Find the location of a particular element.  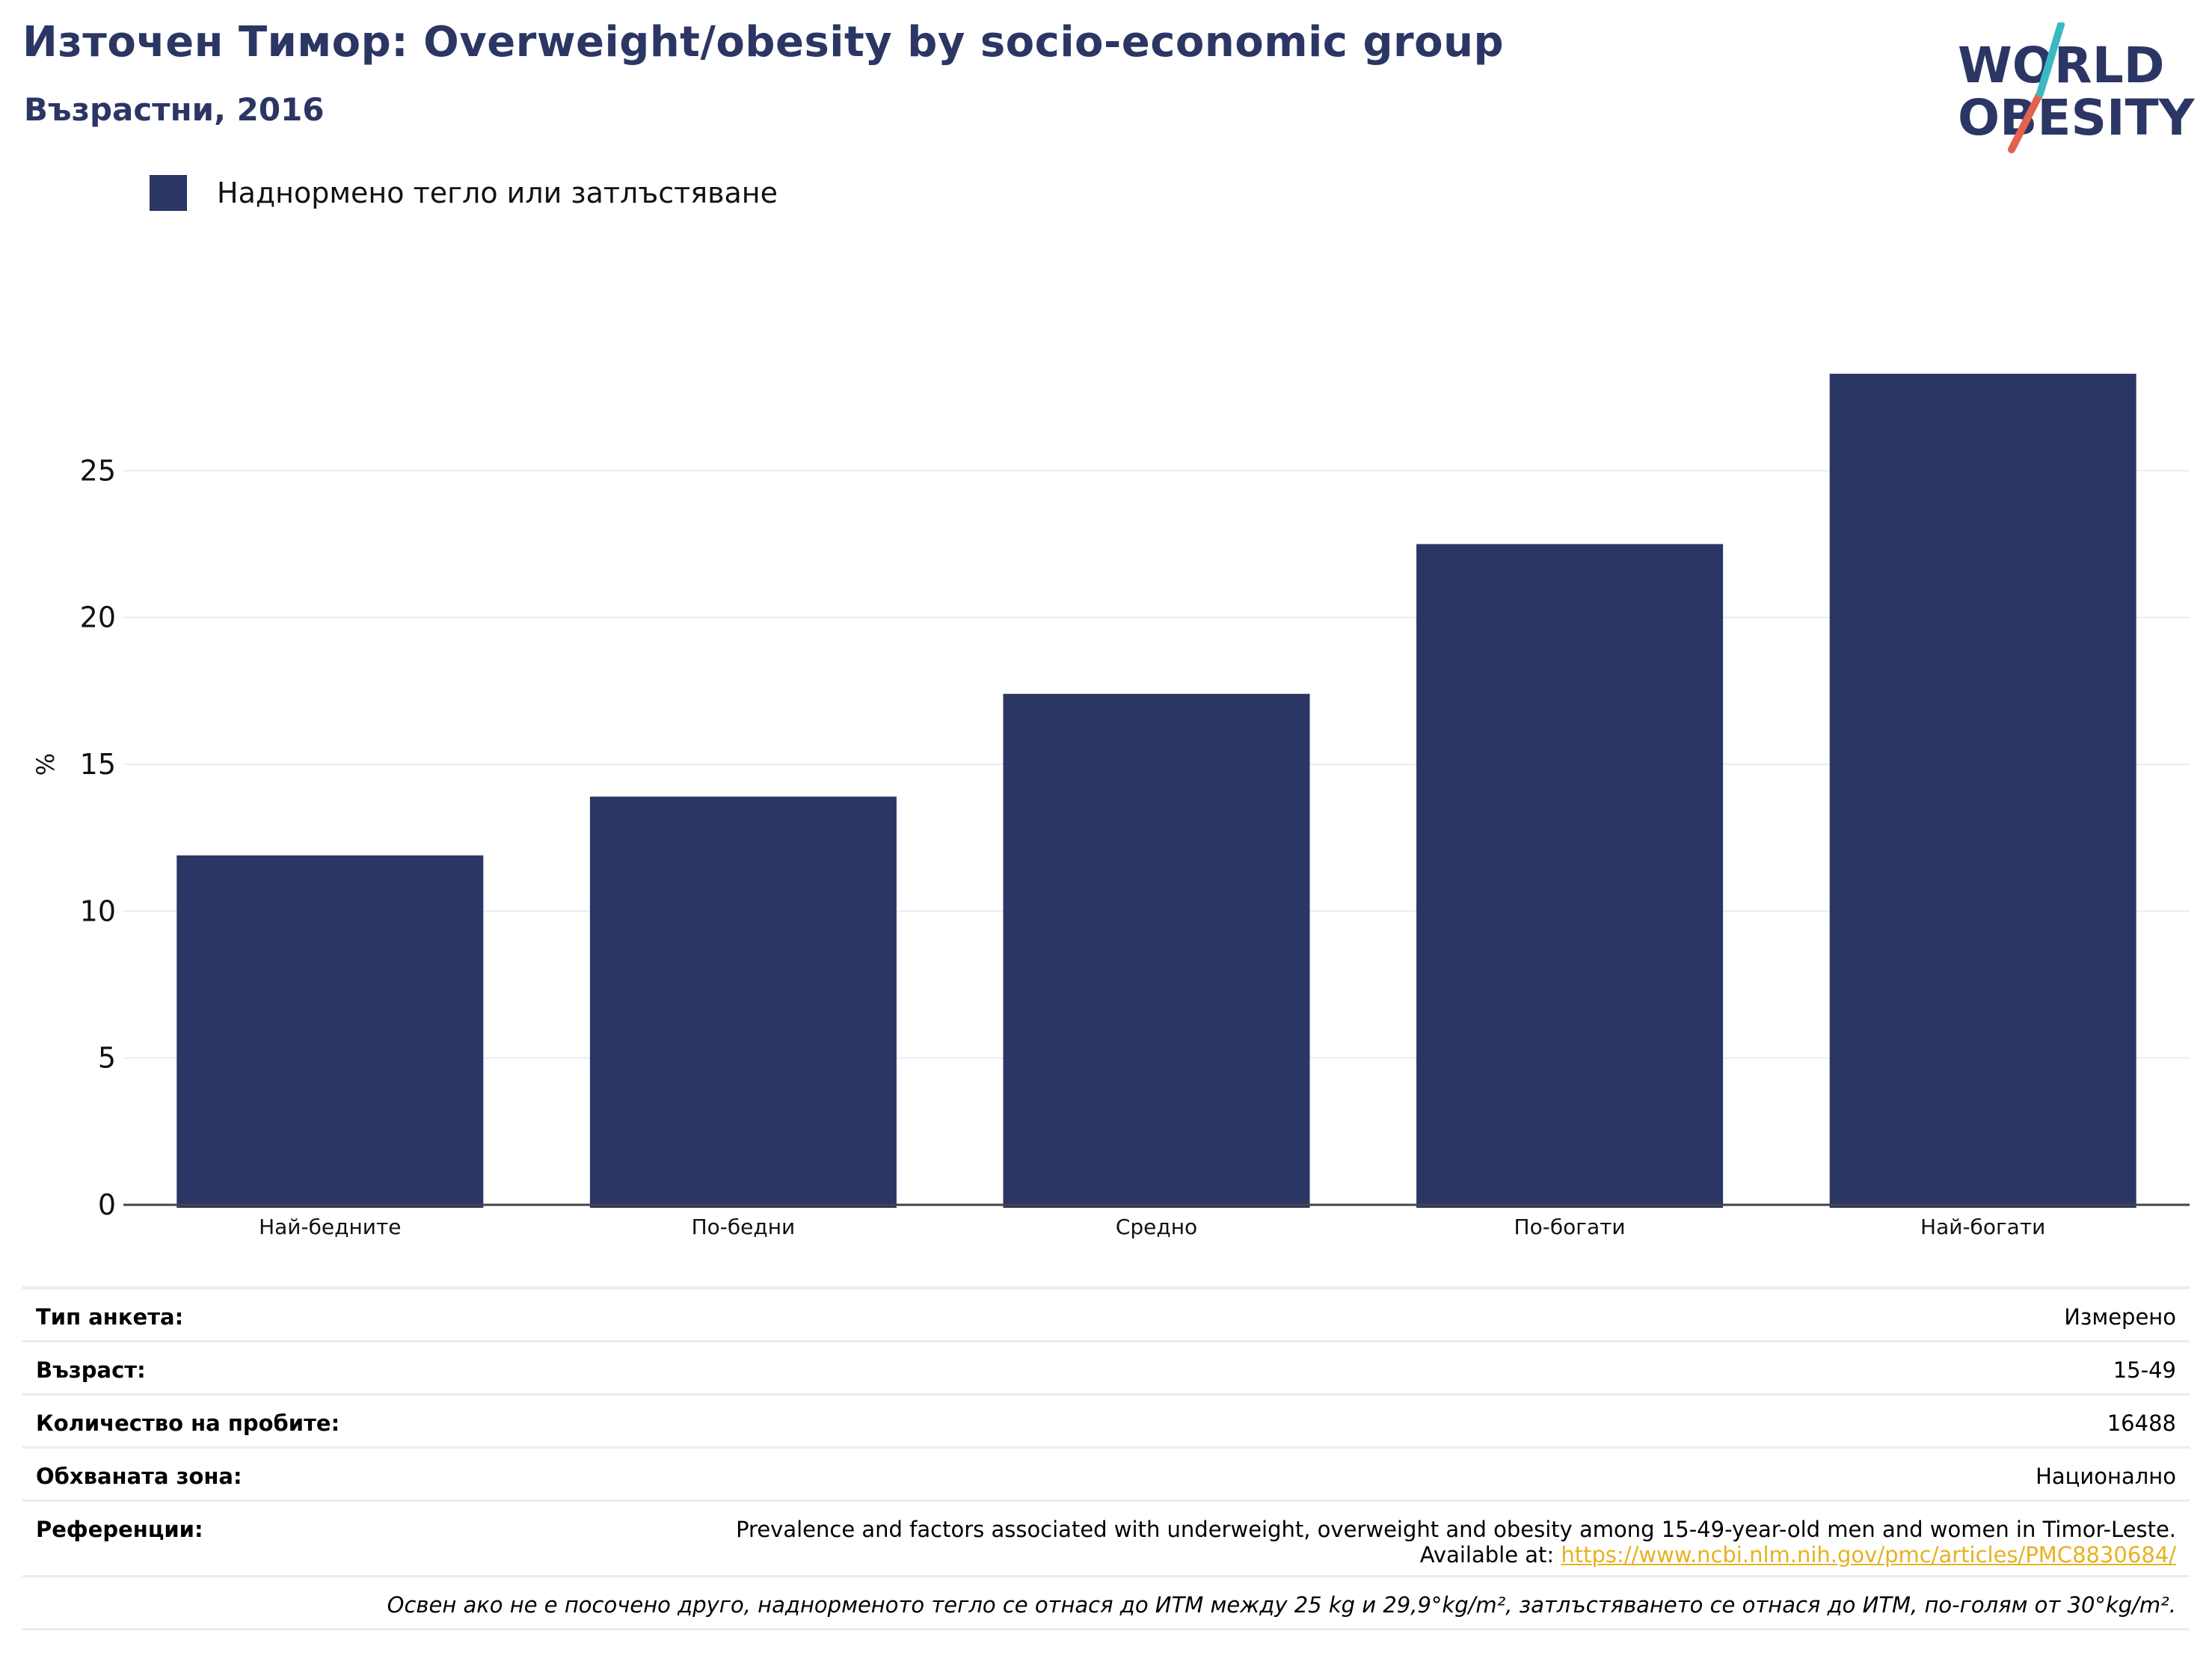

coverage-row: Обхваната зона: Национално is located at coordinates (1106, 1472).